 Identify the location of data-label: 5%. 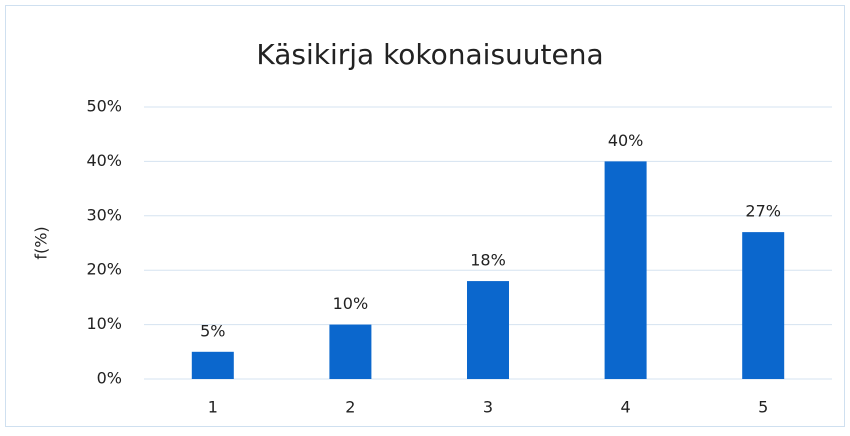
(212, 330).